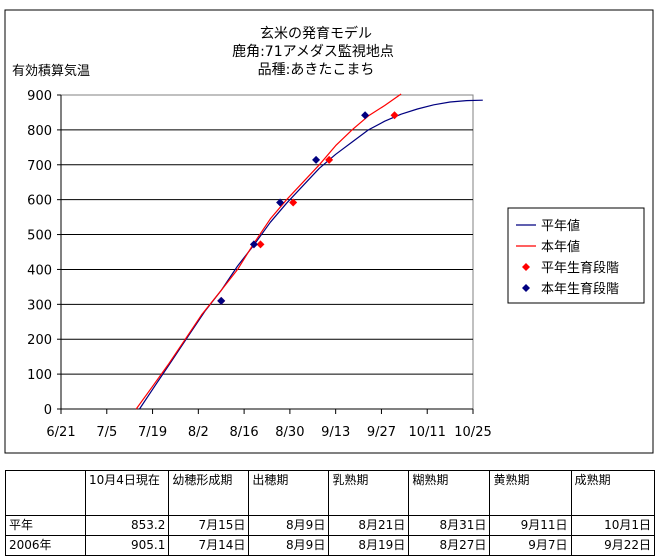 The width and height of the screenshot is (660, 556). Describe the element at coordinates (127, 493) in the screenshot. I see `table-header-cell: 10月4日現在` at that location.